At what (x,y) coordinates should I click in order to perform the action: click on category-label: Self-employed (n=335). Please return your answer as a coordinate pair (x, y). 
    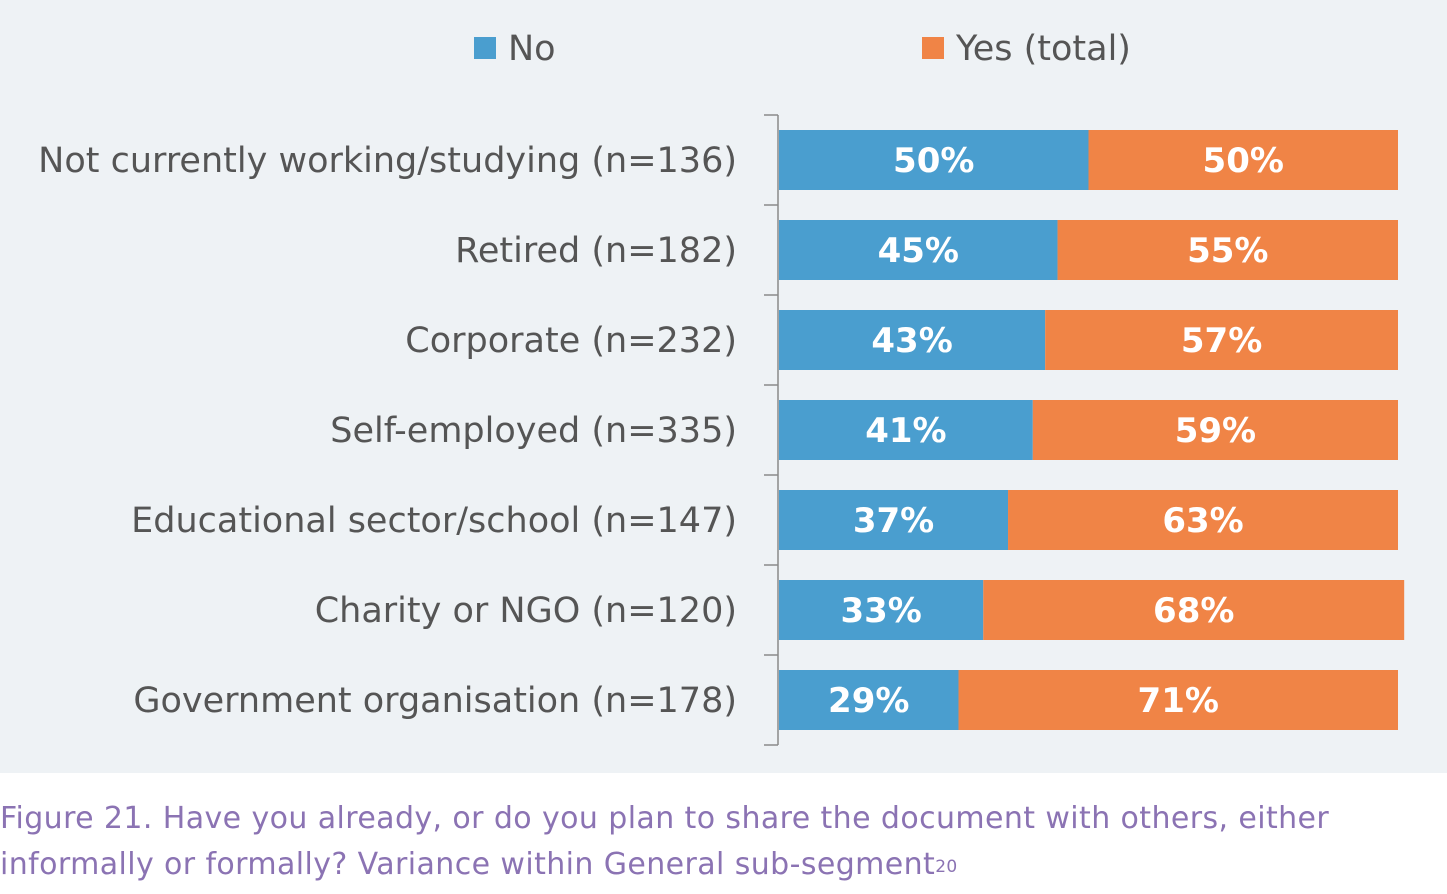
    Looking at the image, I should click on (533, 431).